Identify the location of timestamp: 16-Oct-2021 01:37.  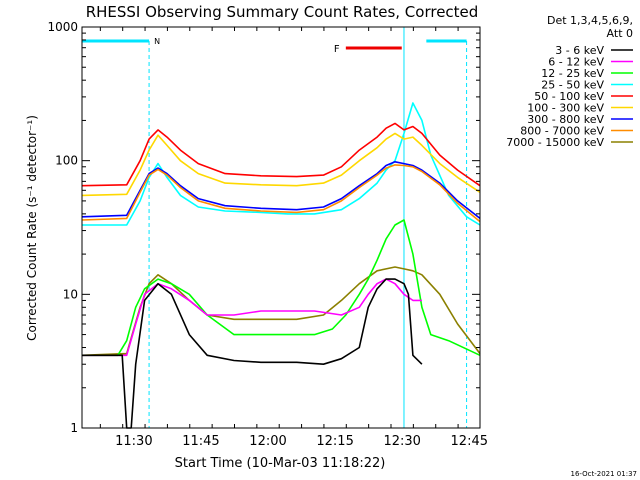
(604, 474).